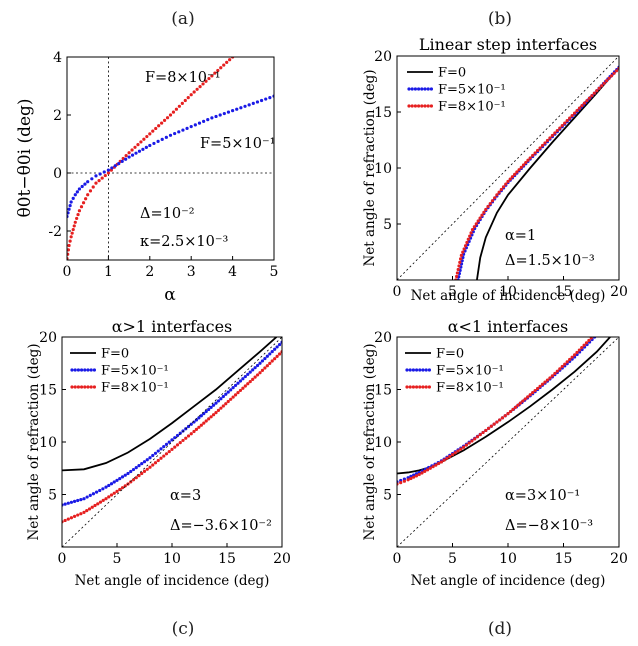  I want to click on legend-entry: F=5×10⁻¹, so click(135, 371).